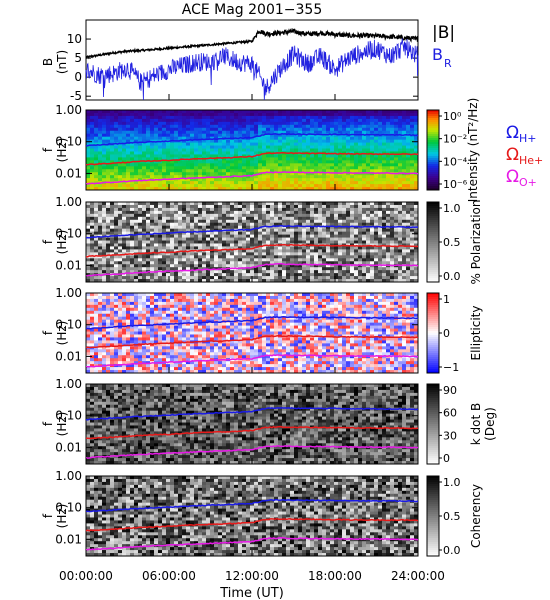 The height and width of the screenshot is (600, 550). What do you see at coordinates (531, 160) in the screenshot?
I see `legend-species: He+` at bounding box center [531, 160].